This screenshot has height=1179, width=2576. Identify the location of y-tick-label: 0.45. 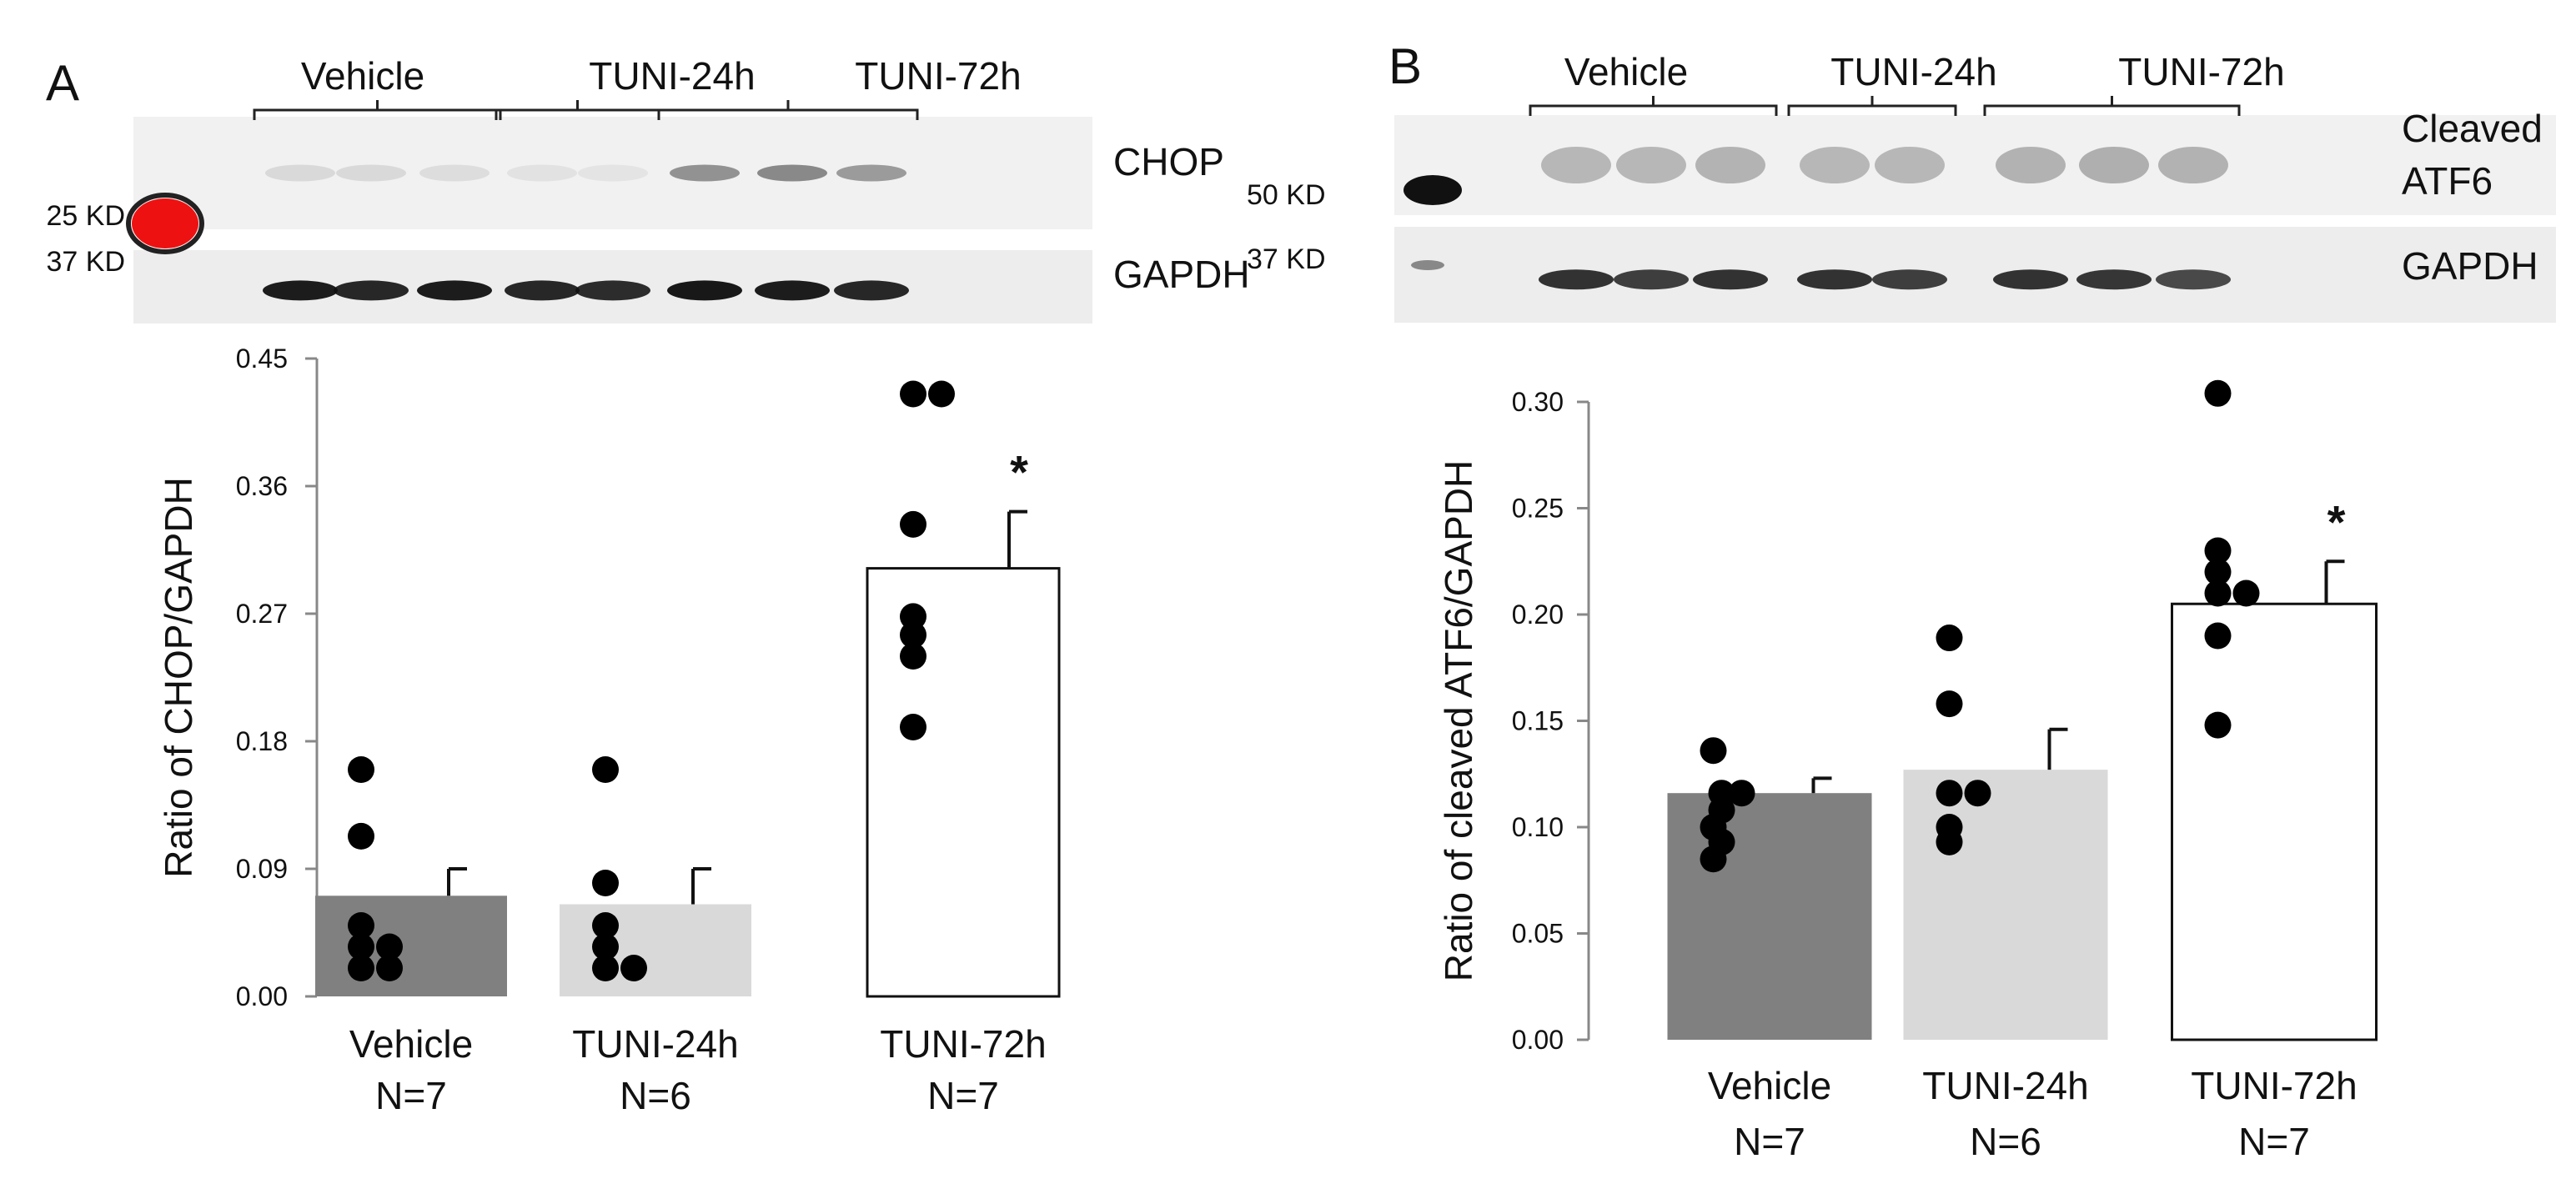
(262, 359).